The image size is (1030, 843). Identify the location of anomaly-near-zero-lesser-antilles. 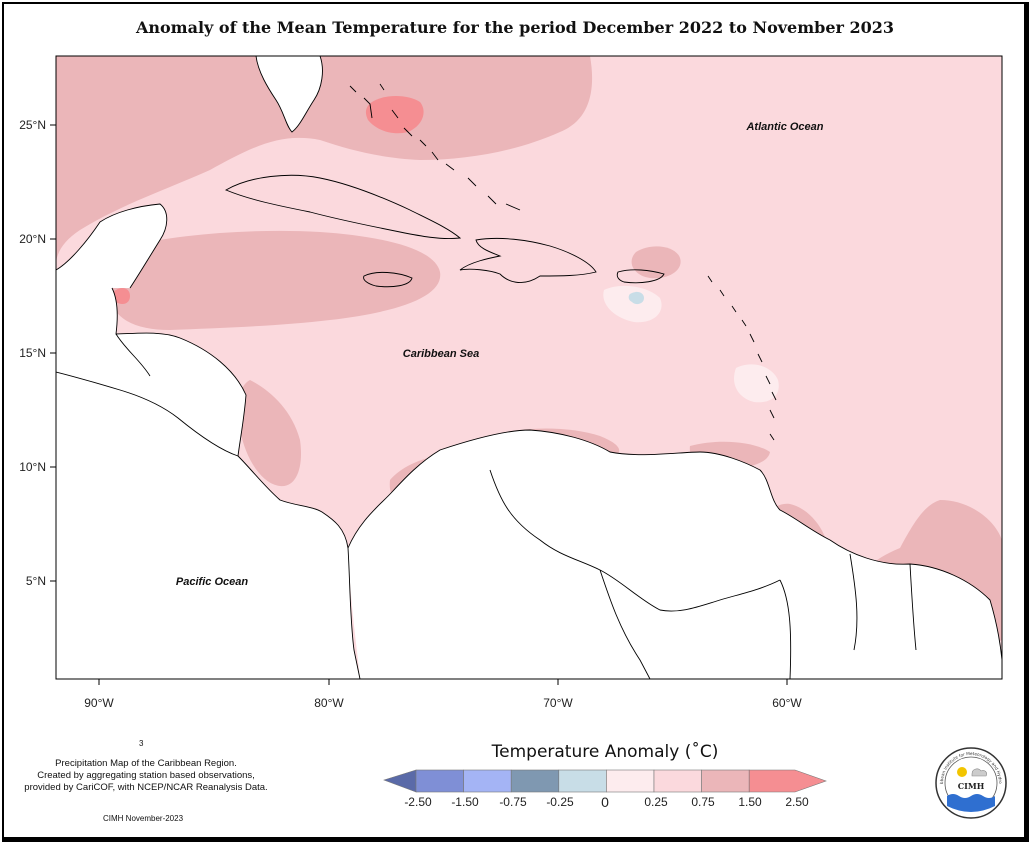
(756, 383).